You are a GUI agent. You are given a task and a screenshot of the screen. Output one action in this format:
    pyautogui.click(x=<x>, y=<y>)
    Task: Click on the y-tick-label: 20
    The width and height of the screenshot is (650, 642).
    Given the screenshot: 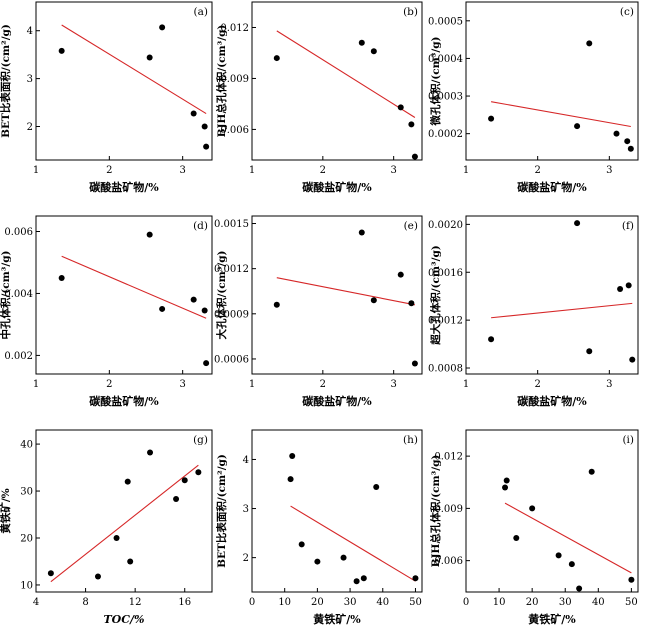 What is the action you would take?
    pyautogui.click(x=26, y=539)
    